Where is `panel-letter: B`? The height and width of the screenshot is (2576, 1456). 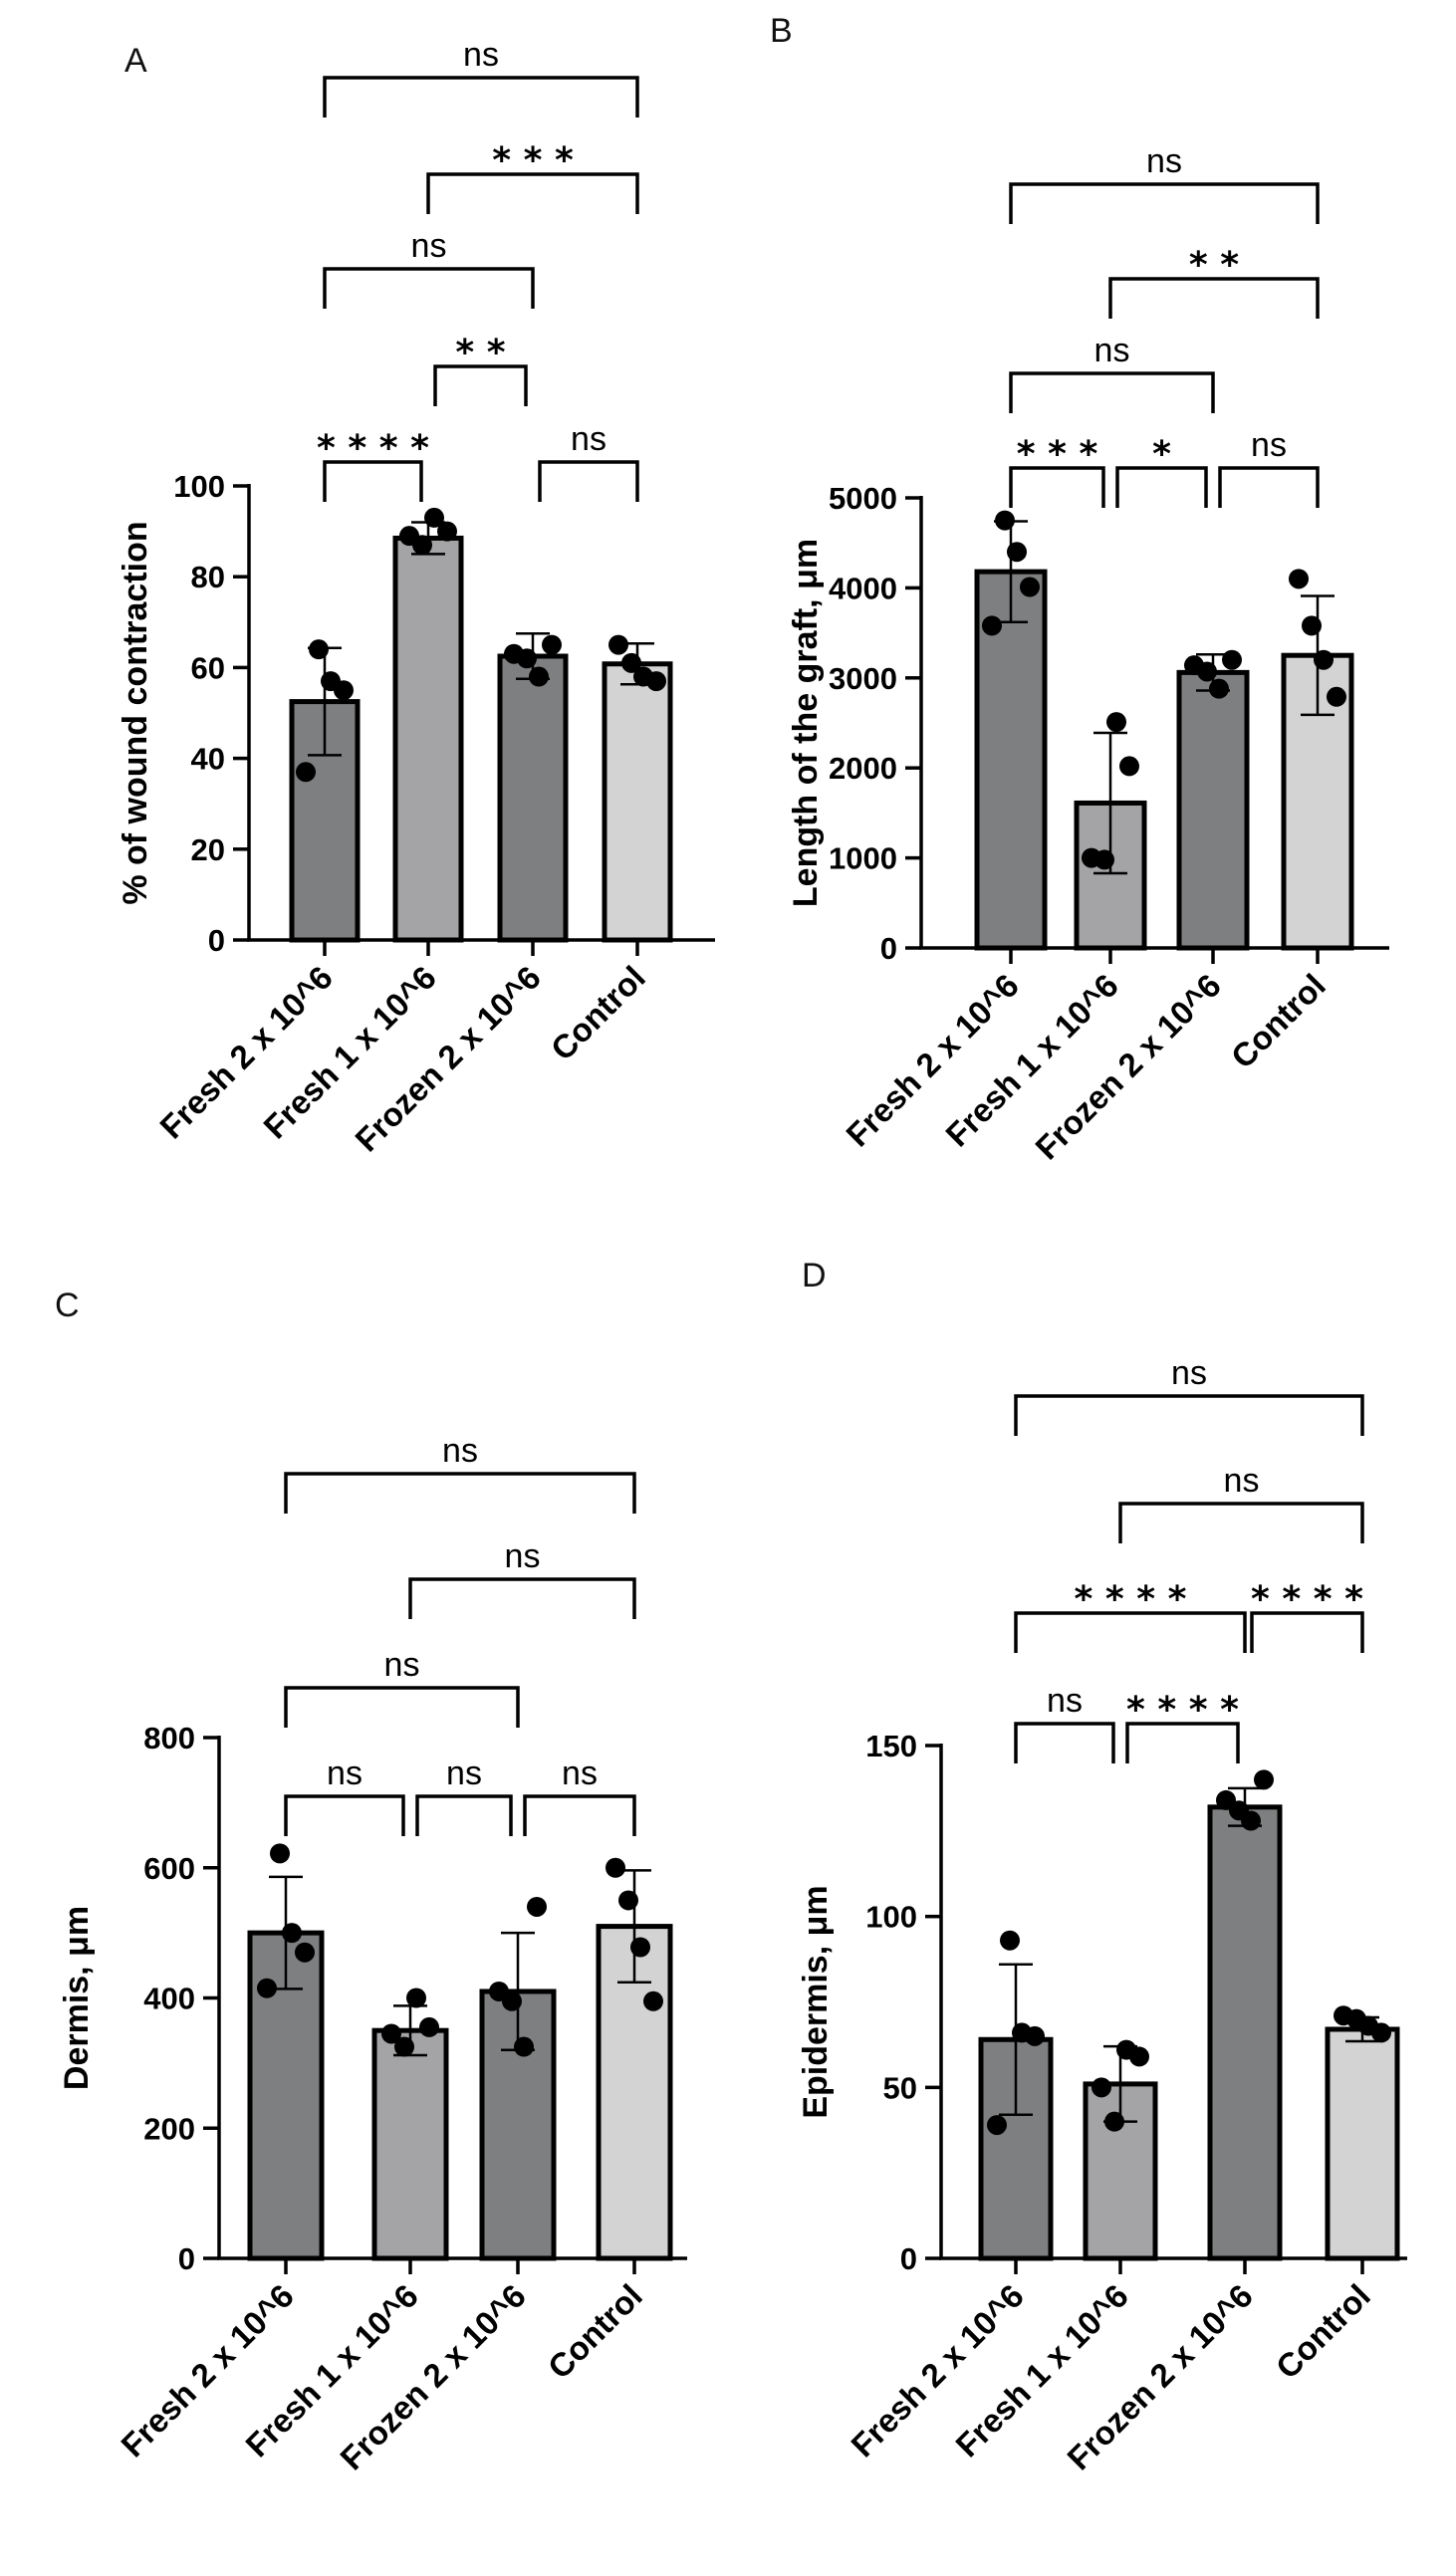
panel-letter: B is located at coordinates (781, 31).